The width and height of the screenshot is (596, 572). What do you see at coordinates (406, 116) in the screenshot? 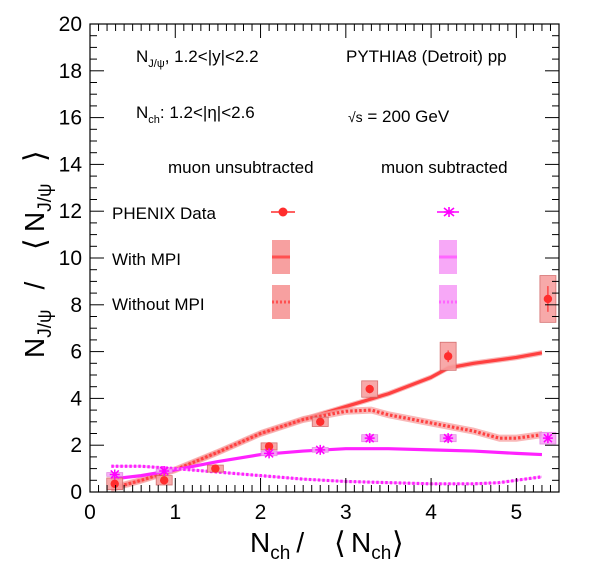
I see `energy-rest: = 200 GeV` at bounding box center [406, 116].